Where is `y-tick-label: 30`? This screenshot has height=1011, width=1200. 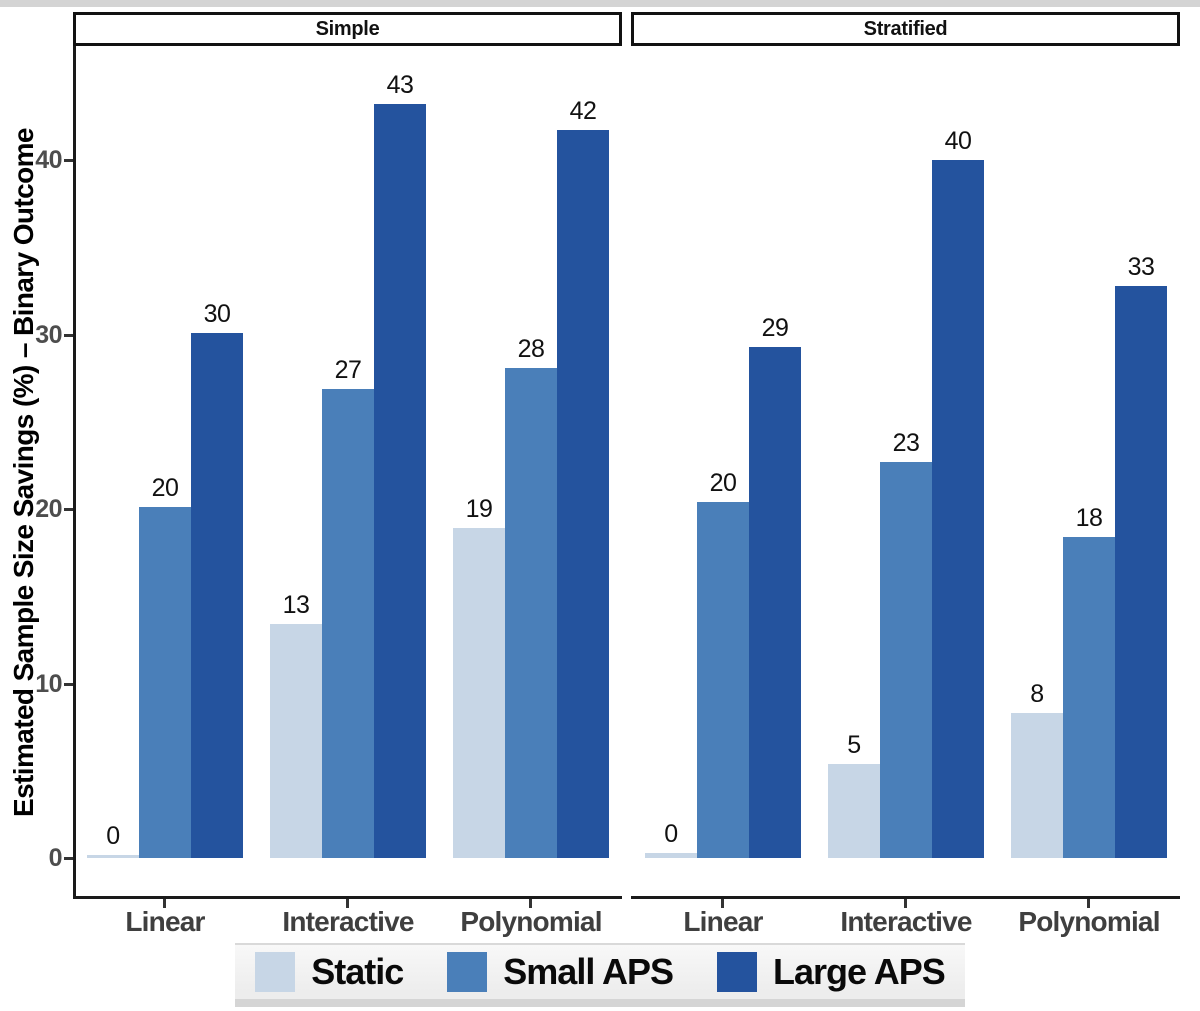
y-tick-label: 30 is located at coordinates (48, 335).